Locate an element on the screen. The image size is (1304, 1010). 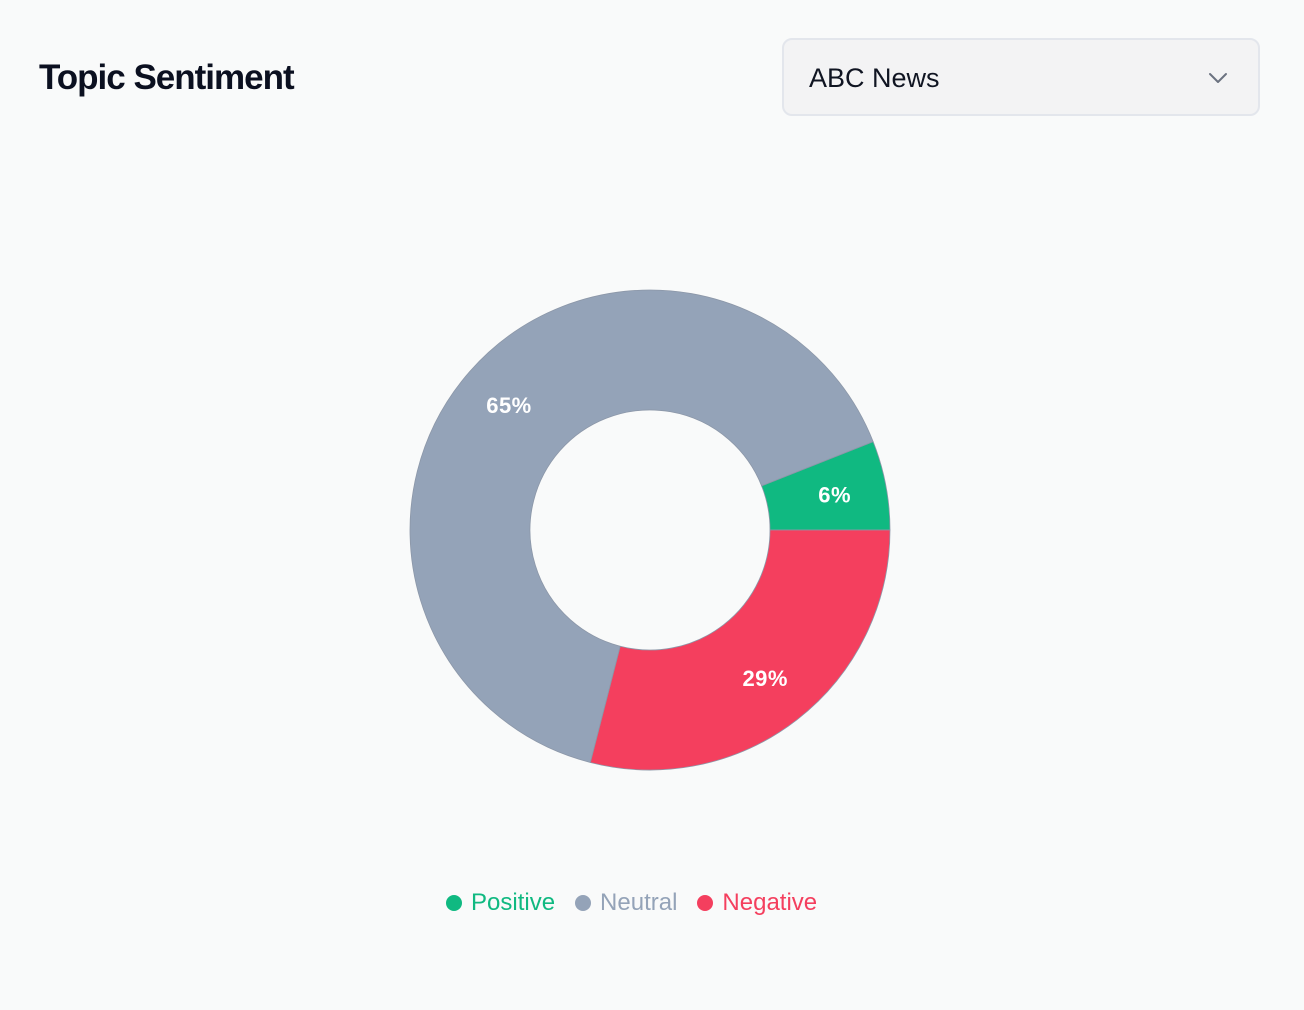
legend-label: Positive is located at coordinates (513, 902).